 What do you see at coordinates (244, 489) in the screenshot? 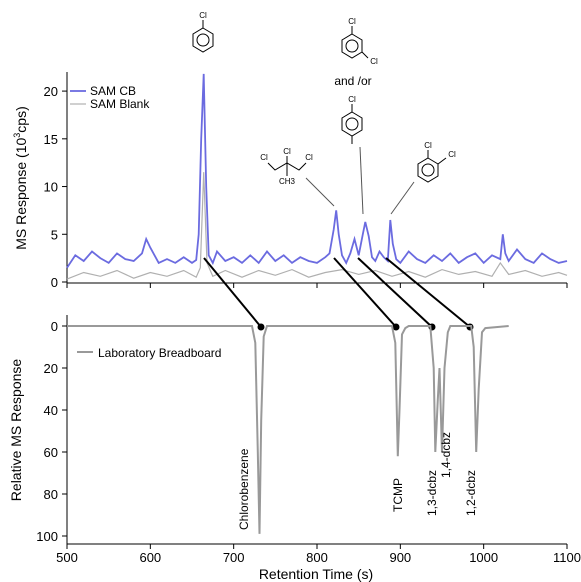
I see `peak-label-chlorobenzene: Chlorobenzene` at bounding box center [244, 489].